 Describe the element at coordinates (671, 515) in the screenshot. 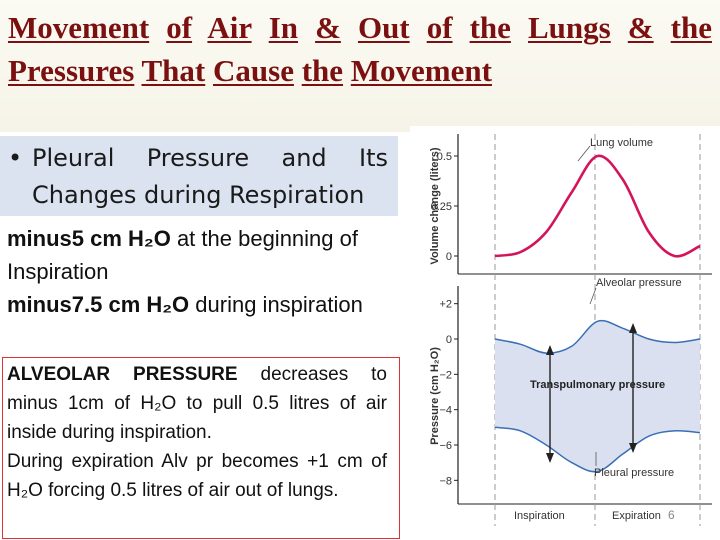

I see `page-number: 6` at that location.